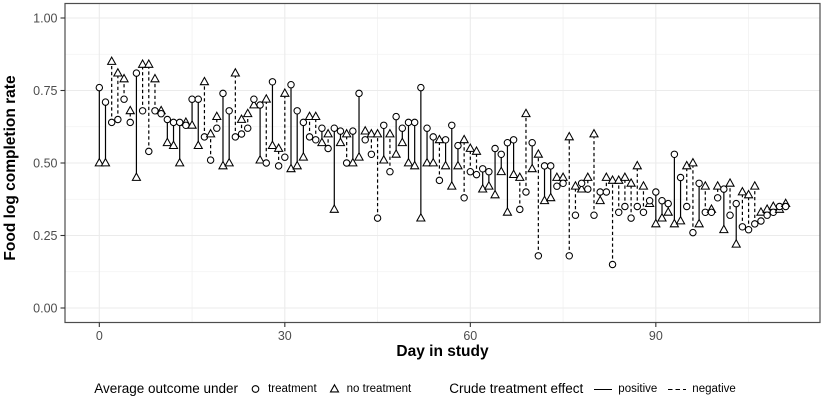 The image size is (830, 415). I want to click on no-treatment-triangle-icon, so click(334, 388).